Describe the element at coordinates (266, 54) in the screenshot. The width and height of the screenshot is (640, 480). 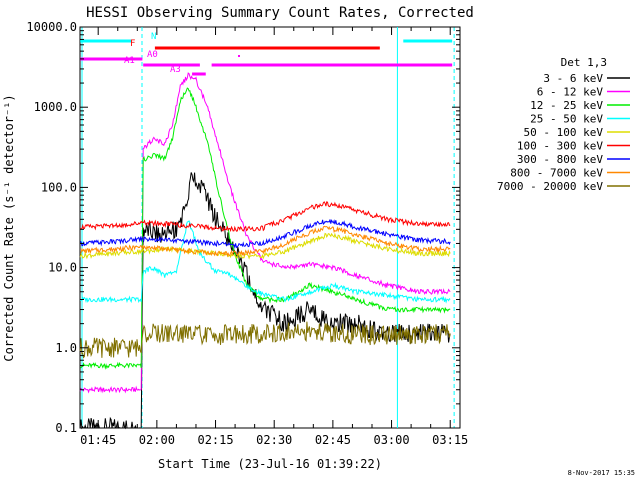
I see `flag-bars: N F A0 A1 A3` at that location.